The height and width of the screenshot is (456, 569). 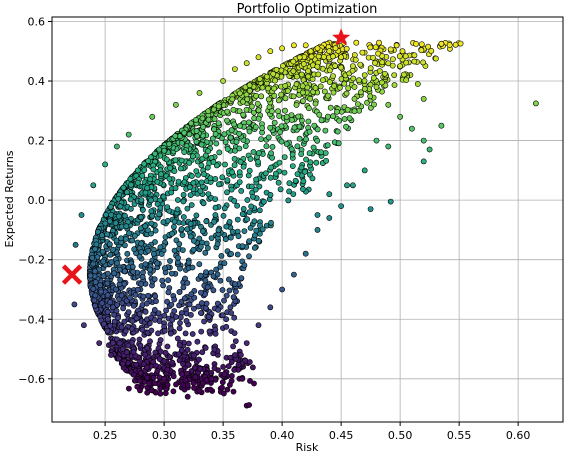 I want to click on y-tick-label: −0.6, so click(x=31, y=379).